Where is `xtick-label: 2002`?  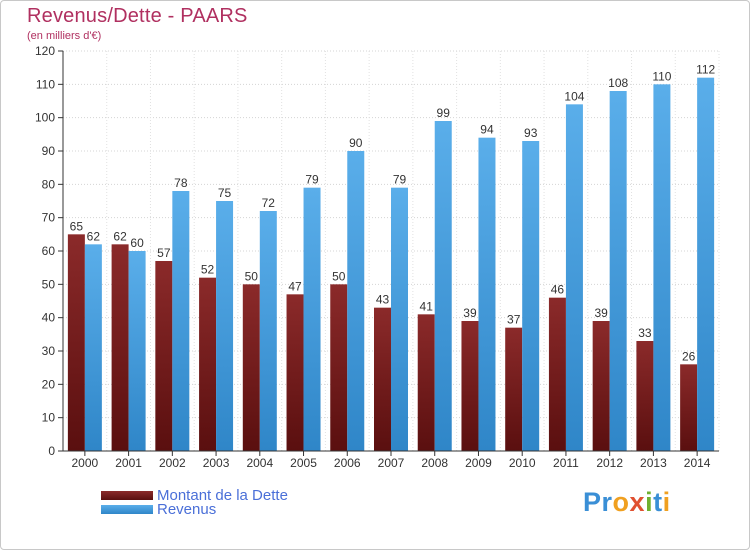 xtick-label: 2002 is located at coordinates (172, 463).